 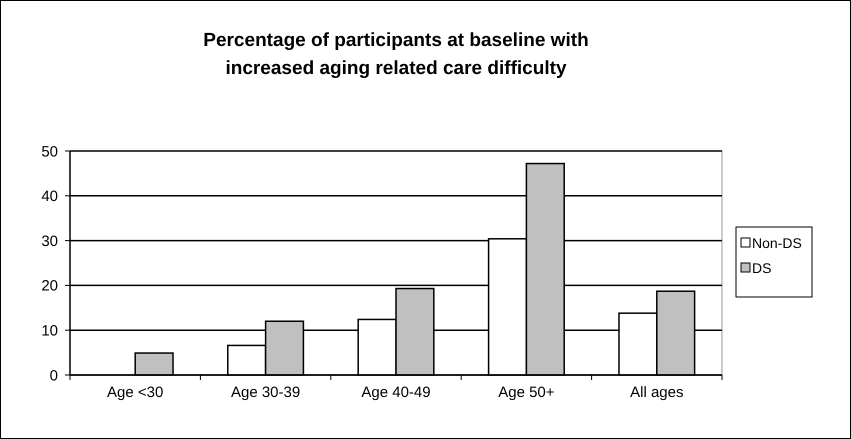 What do you see at coordinates (54, 375) in the screenshot?
I see `y-tick-label: 0` at bounding box center [54, 375].